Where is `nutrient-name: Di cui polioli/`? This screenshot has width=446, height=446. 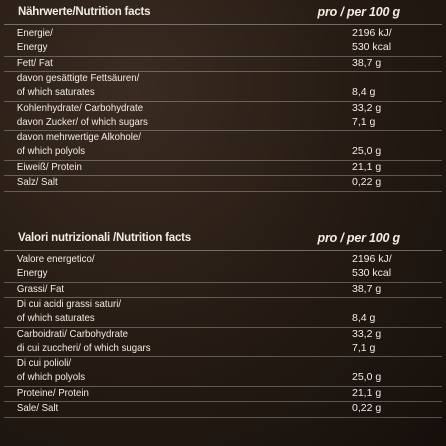
nutrient-name: Di cui polioli/ is located at coordinates (44, 363).